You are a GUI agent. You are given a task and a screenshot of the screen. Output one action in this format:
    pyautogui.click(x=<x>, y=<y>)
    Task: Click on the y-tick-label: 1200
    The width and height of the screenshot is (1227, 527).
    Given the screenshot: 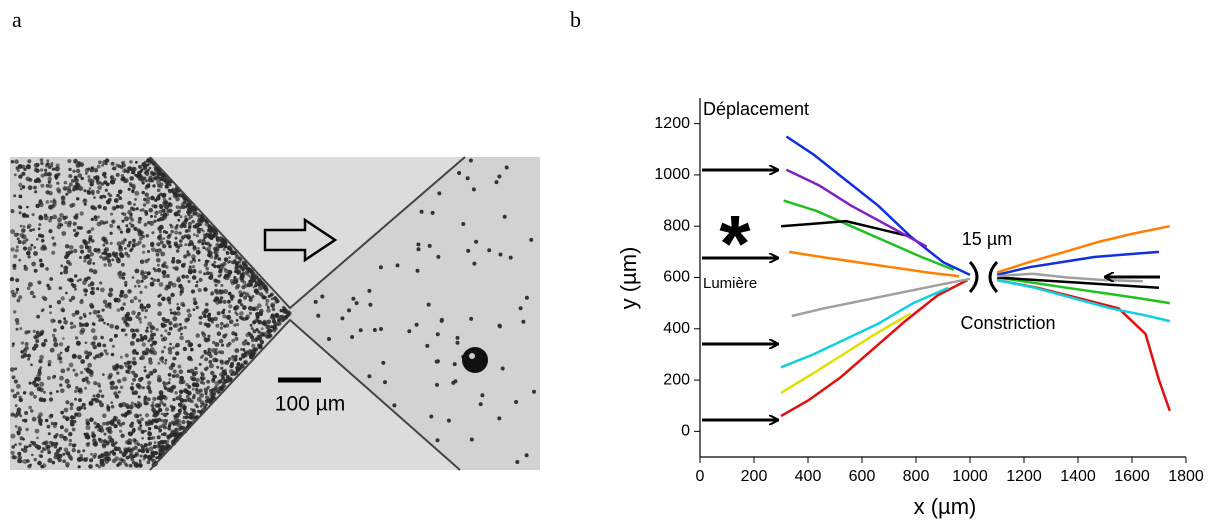 What is the action you would take?
    pyautogui.click(x=672, y=123)
    